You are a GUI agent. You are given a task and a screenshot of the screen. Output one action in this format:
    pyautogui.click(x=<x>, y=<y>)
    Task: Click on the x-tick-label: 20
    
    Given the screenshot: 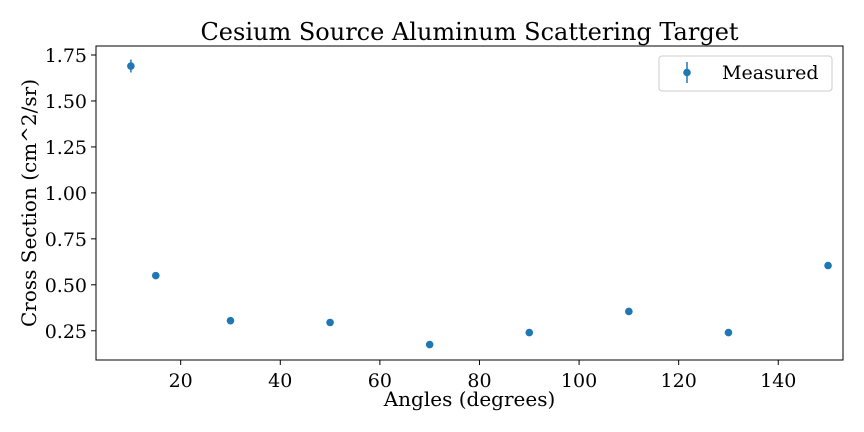 What is the action you would take?
    pyautogui.click(x=181, y=381)
    